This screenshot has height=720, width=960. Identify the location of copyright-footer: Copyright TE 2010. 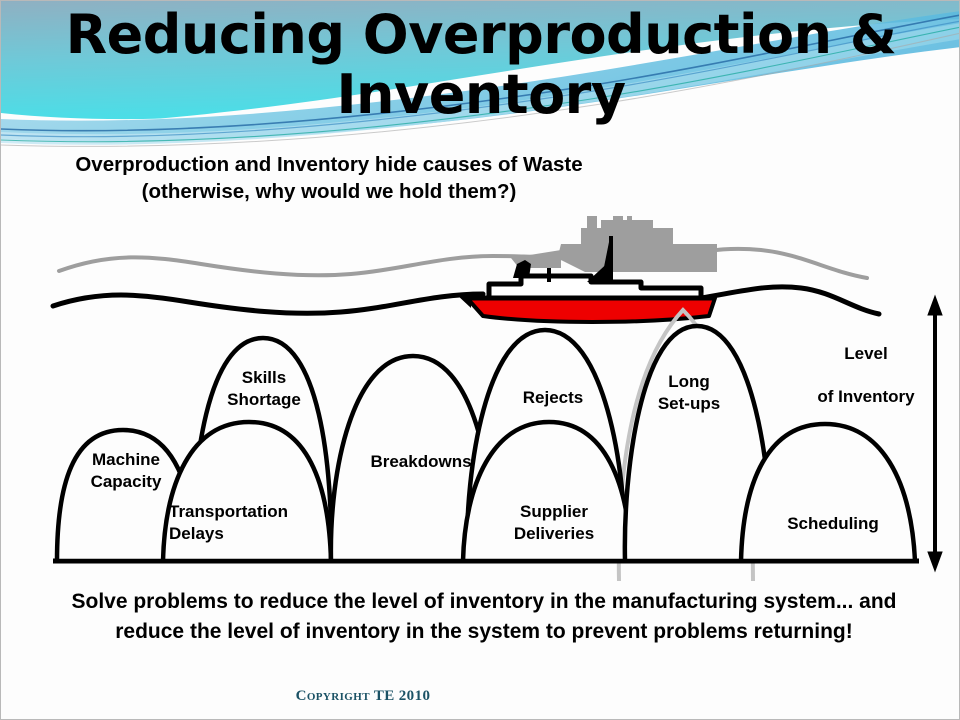
(363, 696).